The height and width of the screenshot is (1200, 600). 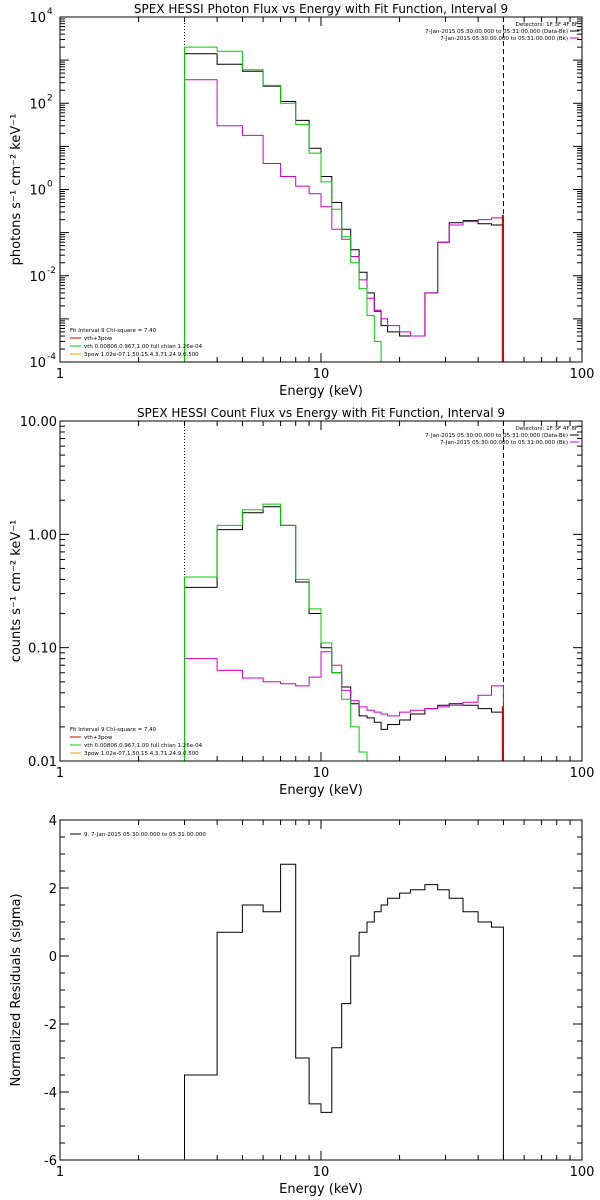 What do you see at coordinates (42, 535) in the screenshot?
I see `y-tick-label: 1.00` at bounding box center [42, 535].